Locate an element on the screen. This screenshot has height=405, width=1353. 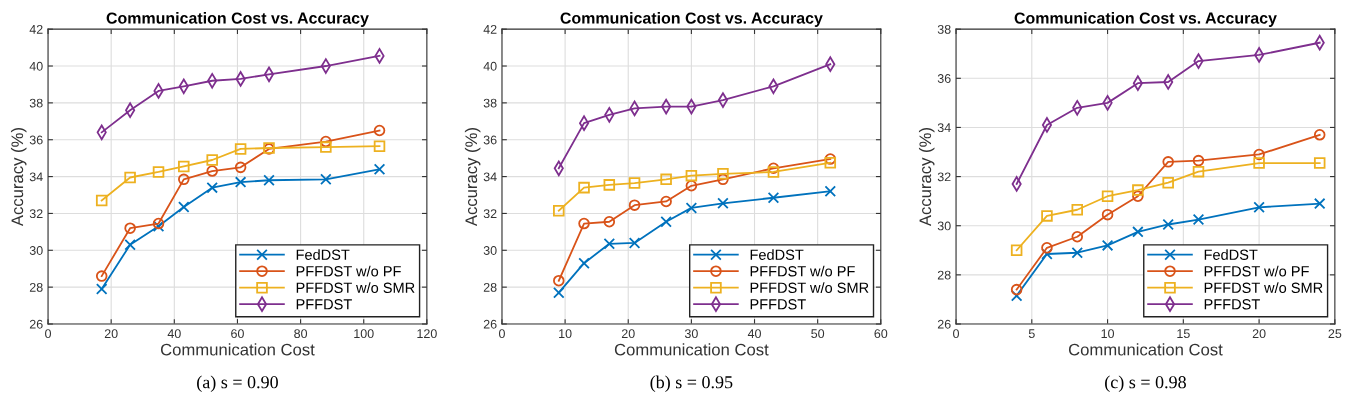
x-tick-label: 25 is located at coordinates (1335, 334).